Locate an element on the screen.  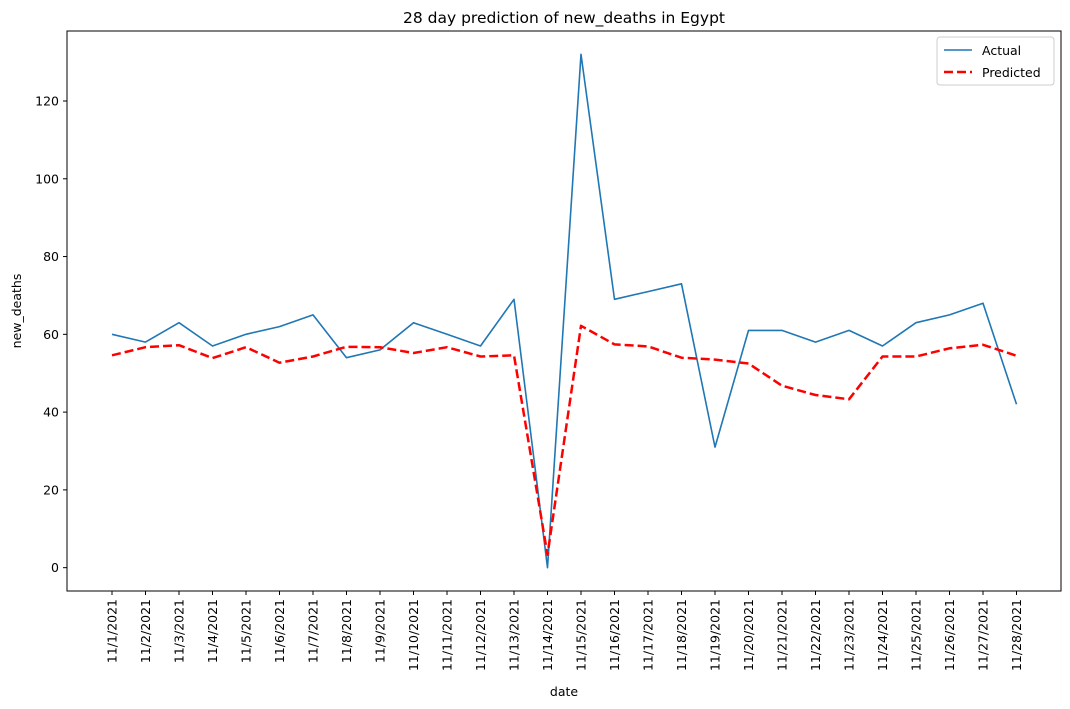
x-tick-label: 11/20/2021 is located at coordinates (748, 635).